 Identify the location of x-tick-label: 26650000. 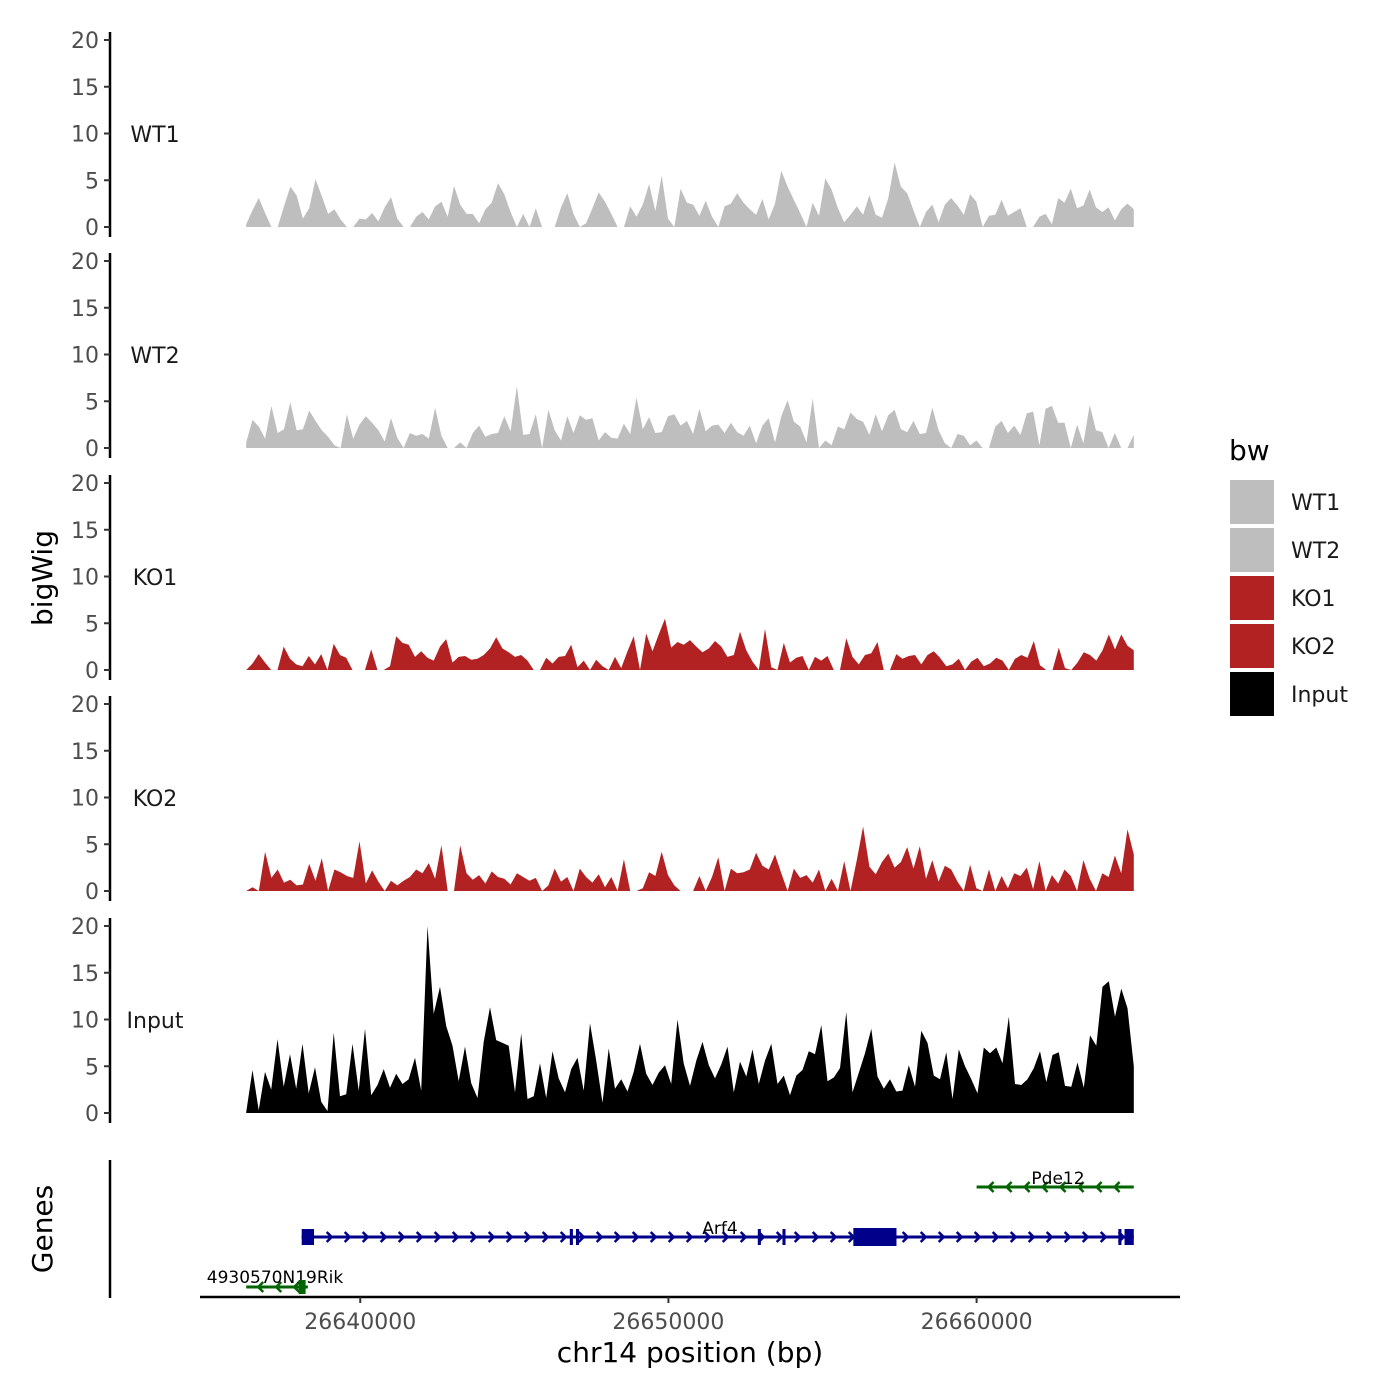
(668, 1322).